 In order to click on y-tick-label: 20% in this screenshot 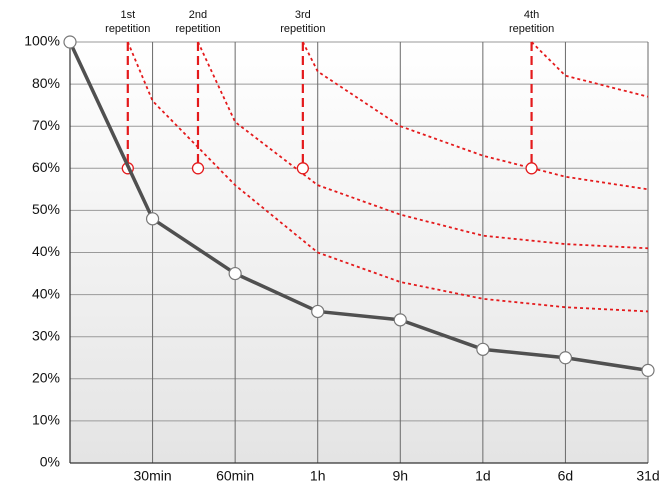, I will do `click(46, 378)`.